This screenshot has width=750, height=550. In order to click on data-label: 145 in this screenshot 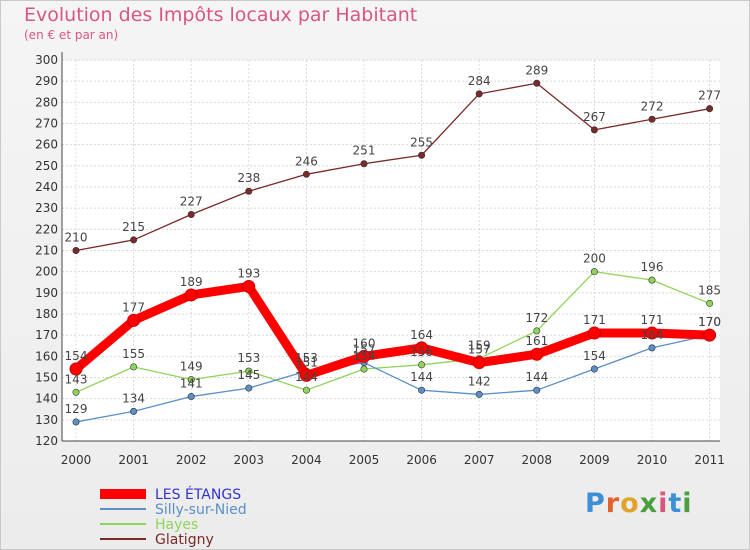, I will do `click(248, 375)`.